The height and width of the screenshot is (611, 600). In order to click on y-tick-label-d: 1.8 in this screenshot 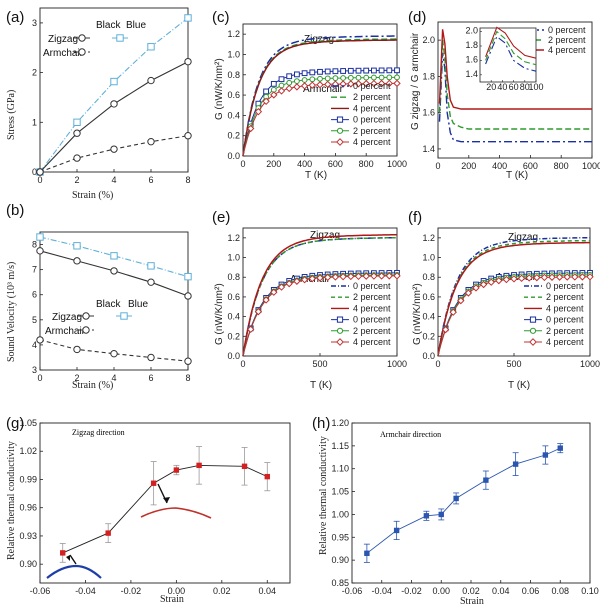, I will do `click(428, 76)`.